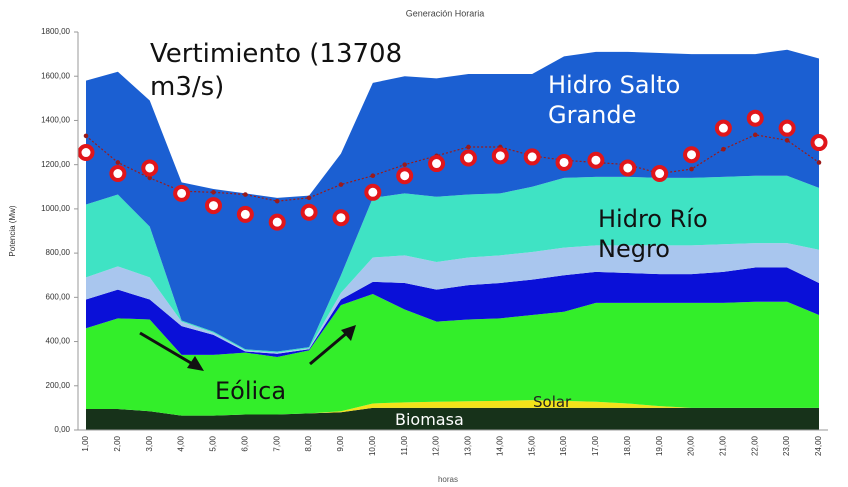  Describe the element at coordinates (448, 479) in the screenshot. I see `x-axis-label: horas` at that location.